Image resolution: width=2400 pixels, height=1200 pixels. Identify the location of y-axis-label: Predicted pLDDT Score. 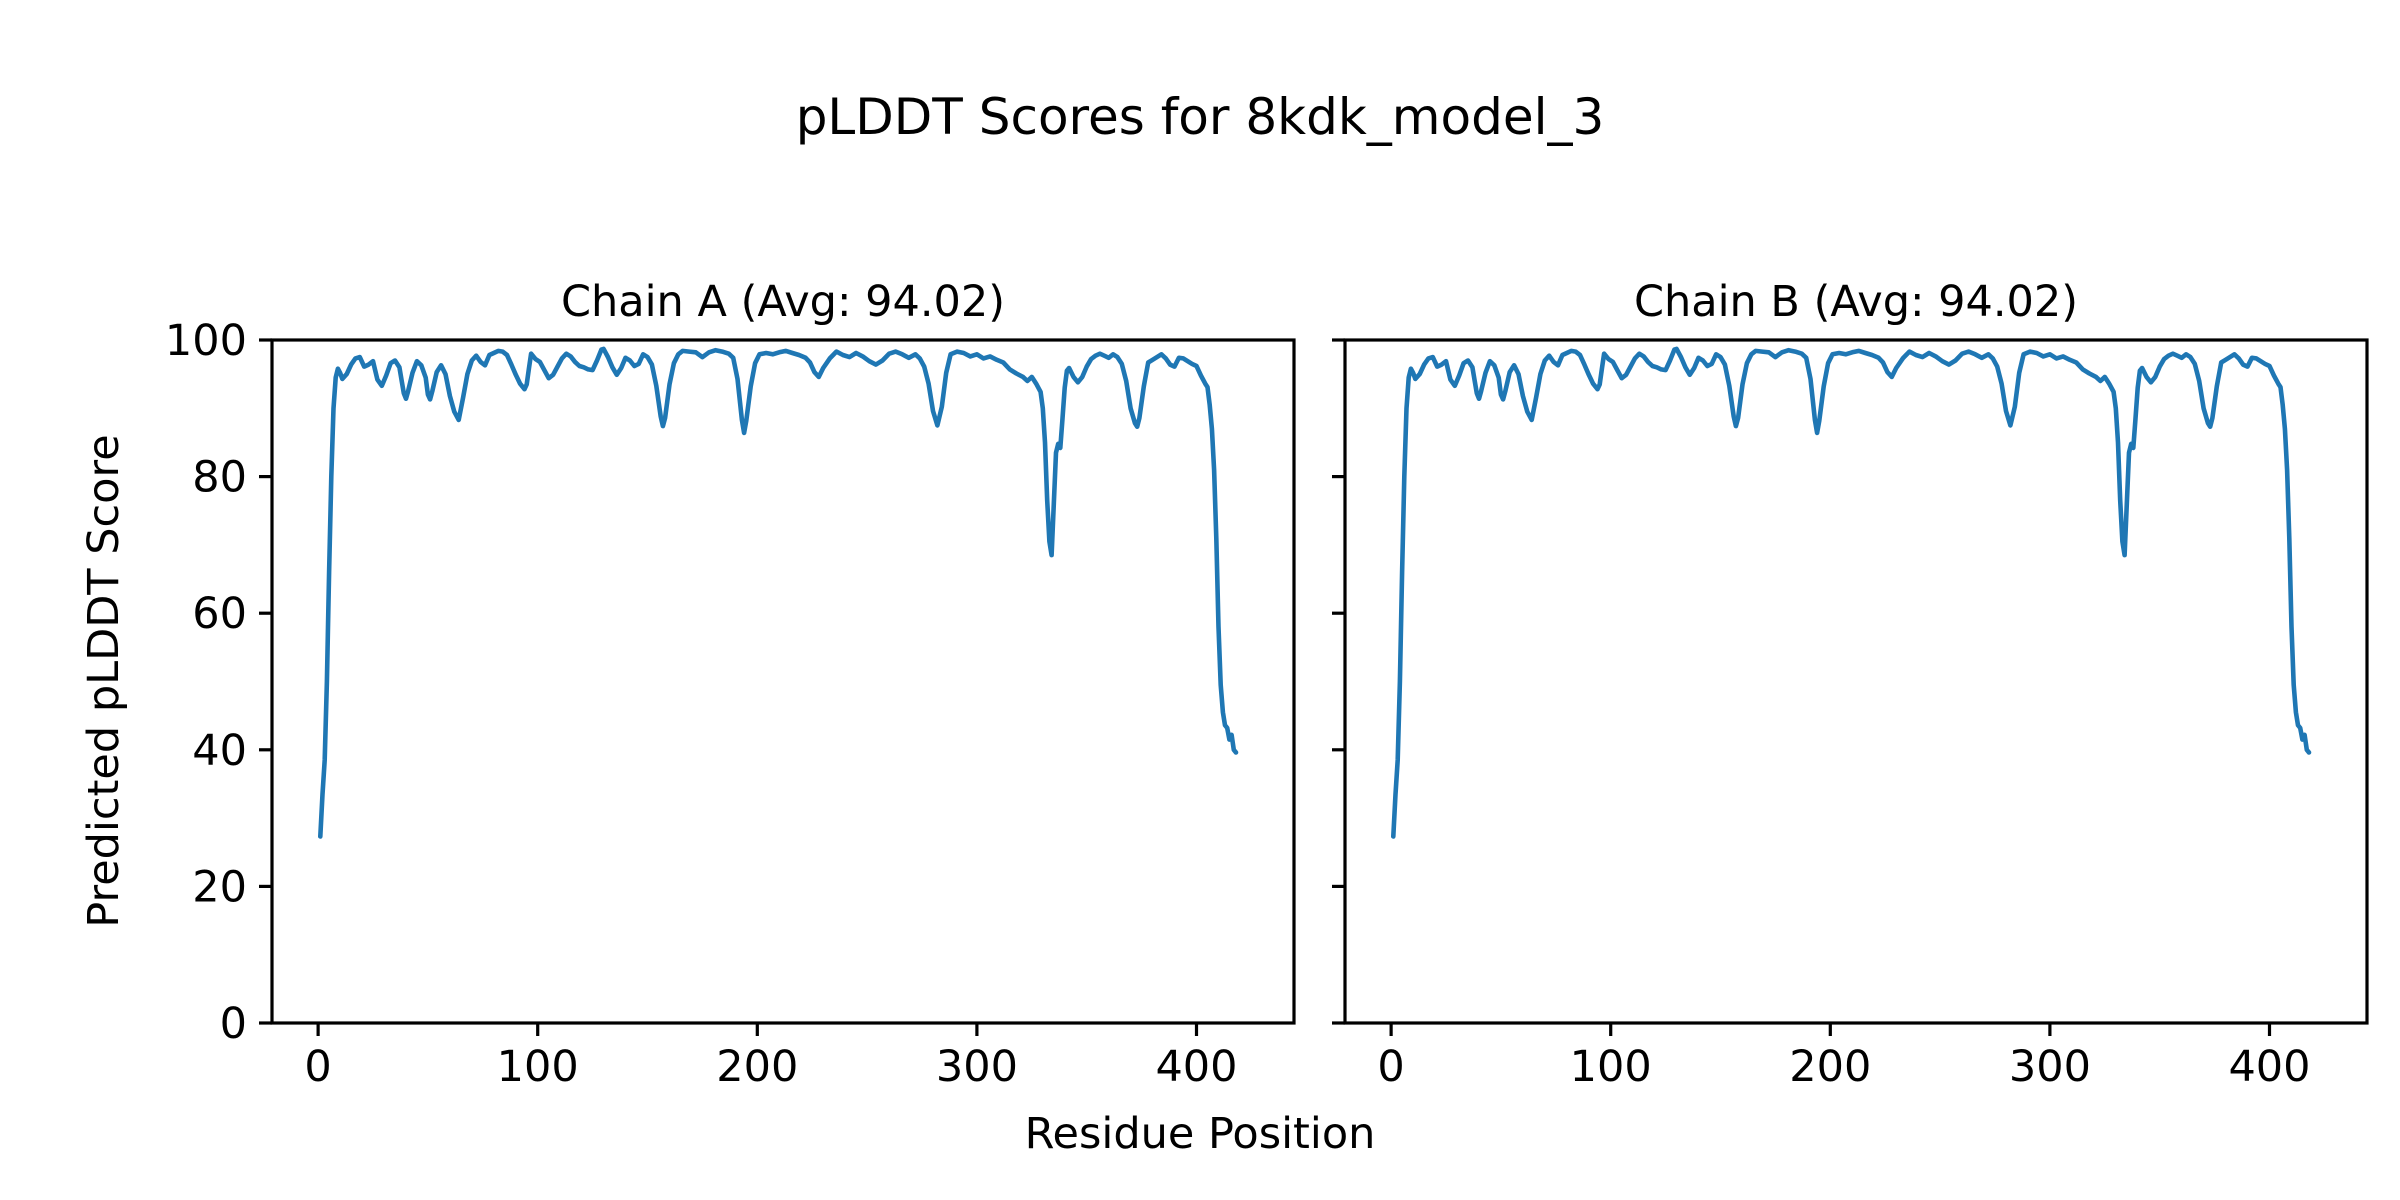
(104, 680).